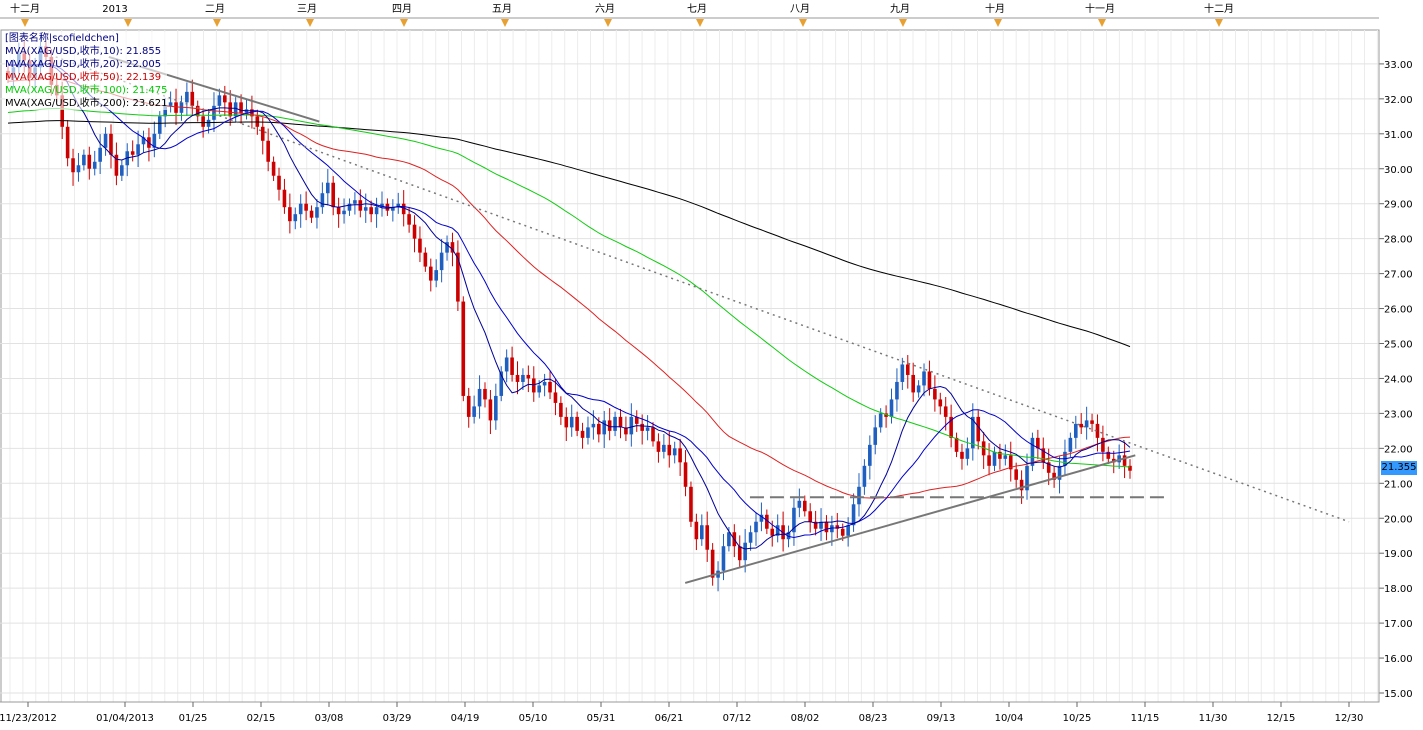 Image resolution: width=1423 pixels, height=730 pixels. What do you see at coordinates (941, 718) in the screenshot?
I see `date-label: 09/13` at bounding box center [941, 718].